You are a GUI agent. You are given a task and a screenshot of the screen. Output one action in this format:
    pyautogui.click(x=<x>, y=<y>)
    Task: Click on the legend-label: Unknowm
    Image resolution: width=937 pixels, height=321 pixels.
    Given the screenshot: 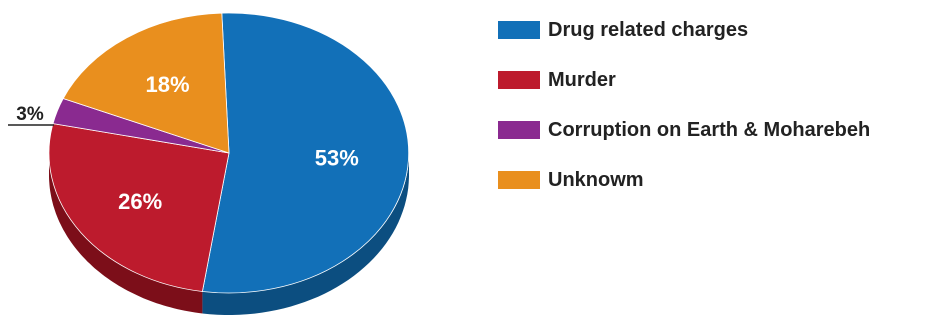 What is the action you would take?
    pyautogui.click(x=596, y=179)
    